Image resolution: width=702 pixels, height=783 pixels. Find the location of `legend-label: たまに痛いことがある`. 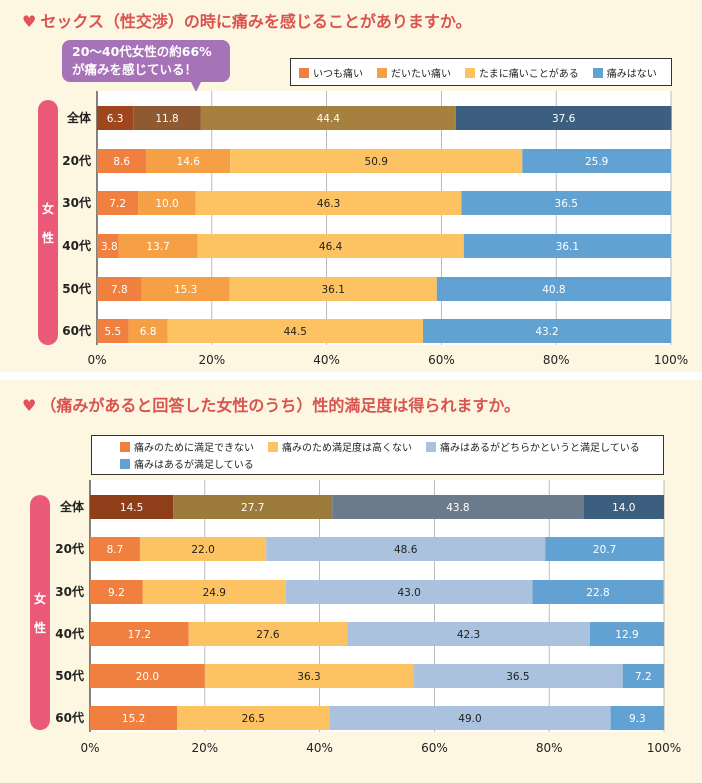

legend-label: たまに痛いことがある is located at coordinates (529, 74).